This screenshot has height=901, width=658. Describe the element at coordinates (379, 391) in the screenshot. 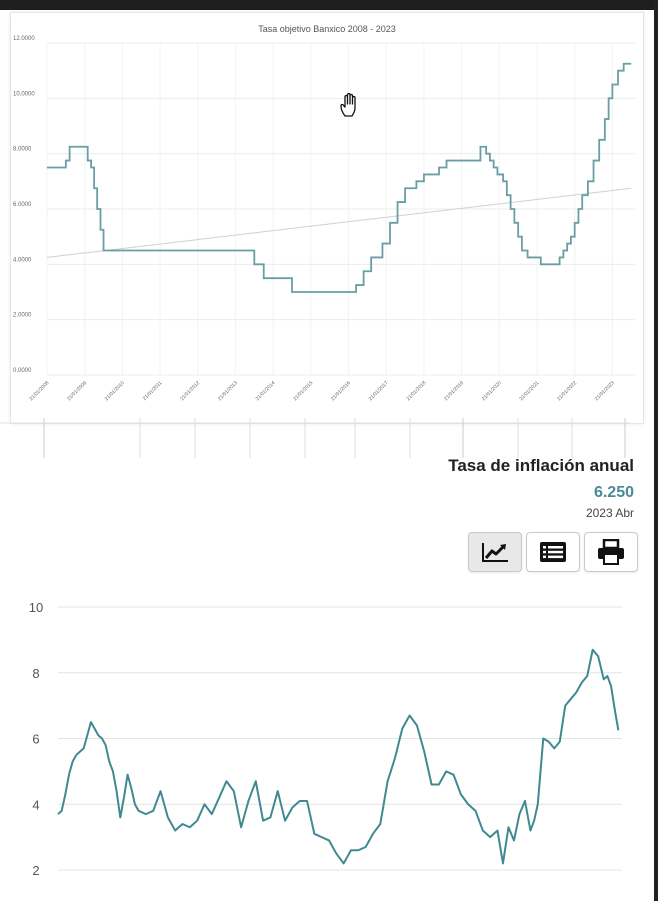

I see `x-tick-label: 21/01/2017` at that location.